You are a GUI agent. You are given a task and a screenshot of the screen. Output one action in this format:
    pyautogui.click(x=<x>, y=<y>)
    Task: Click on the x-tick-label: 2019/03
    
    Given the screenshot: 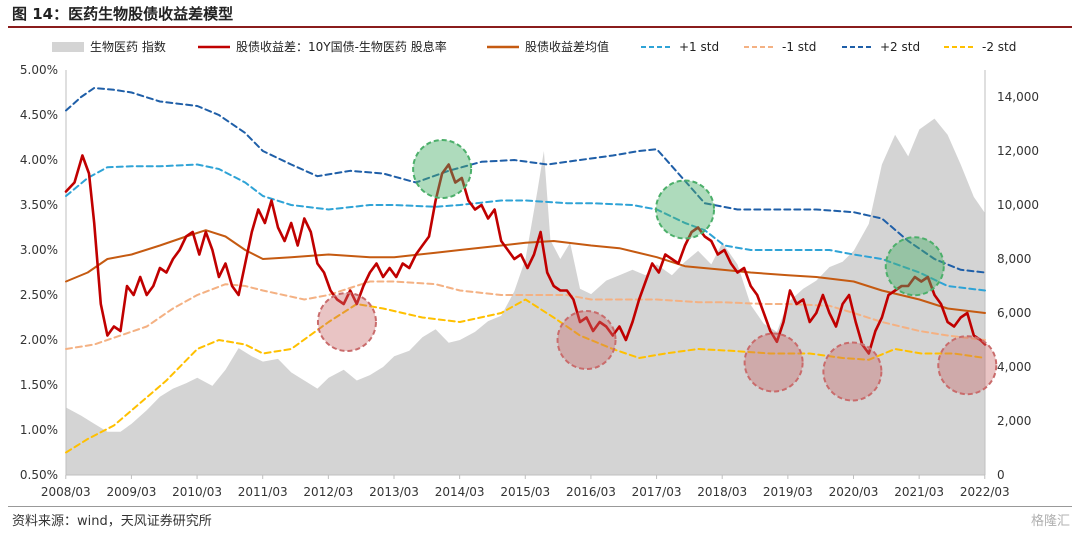 What is the action you would take?
    pyautogui.click(x=788, y=492)
    